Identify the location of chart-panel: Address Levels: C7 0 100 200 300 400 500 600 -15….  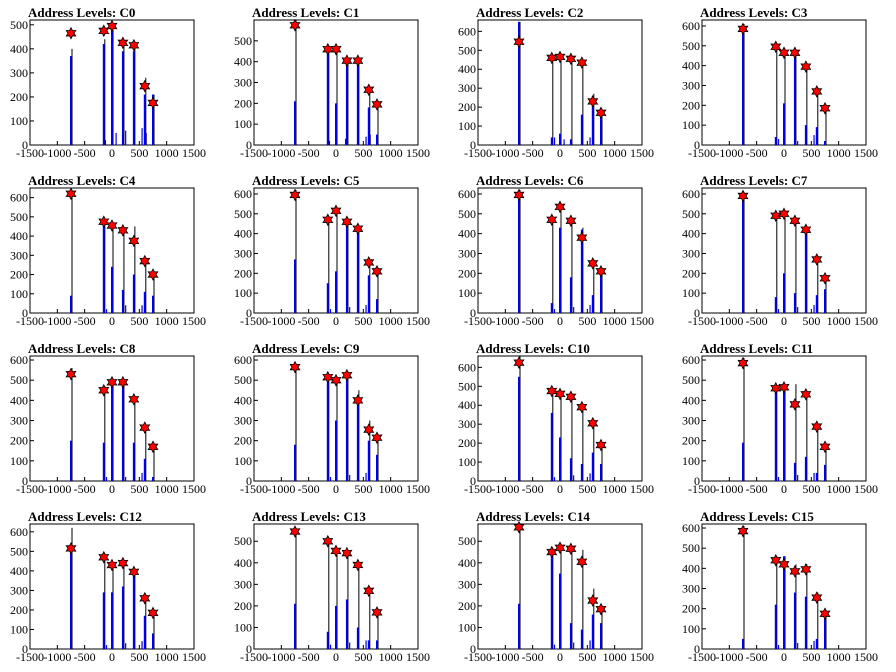
(784, 252).